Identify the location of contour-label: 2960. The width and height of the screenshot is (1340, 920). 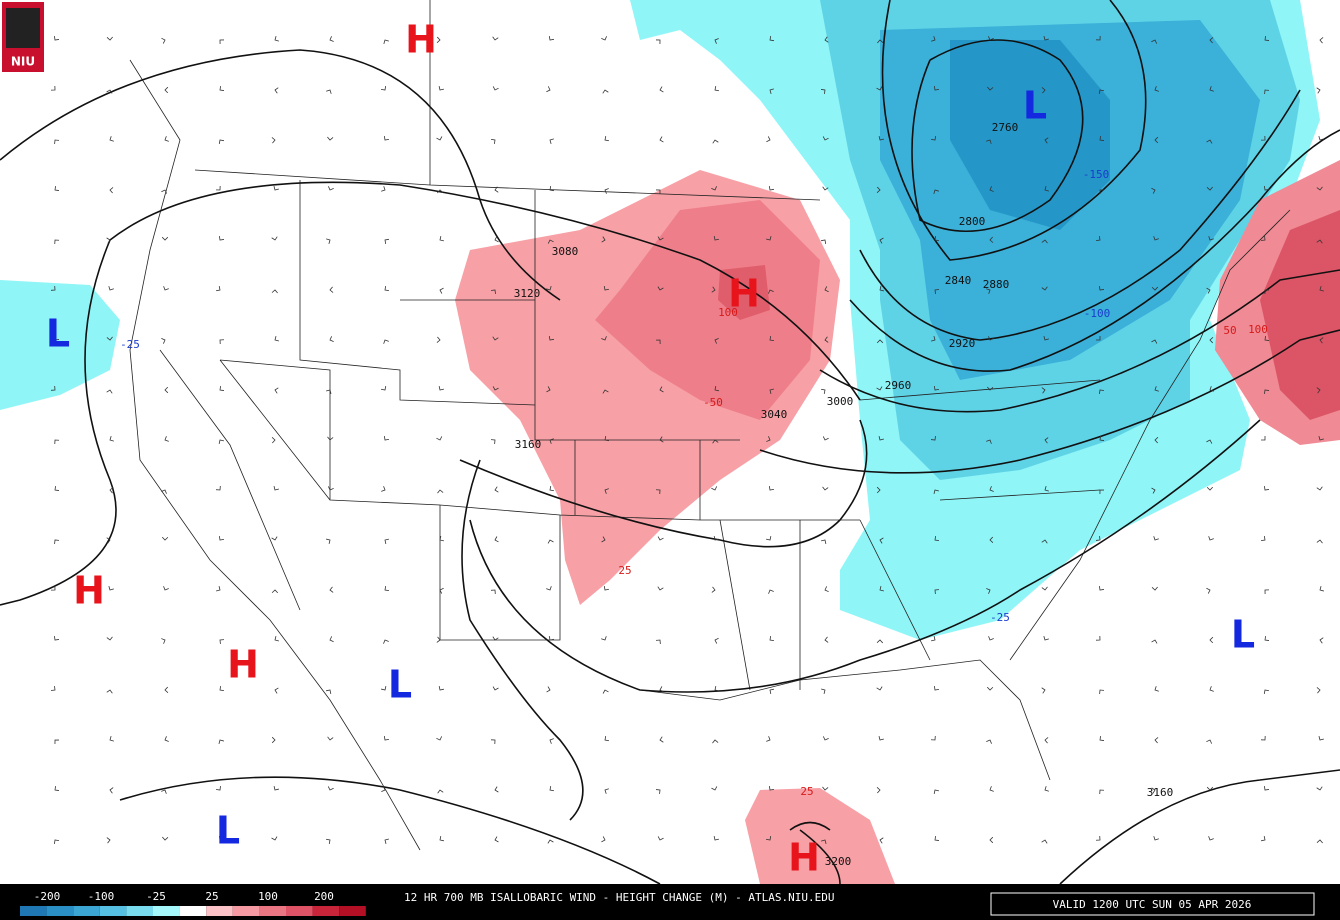
(898, 385).